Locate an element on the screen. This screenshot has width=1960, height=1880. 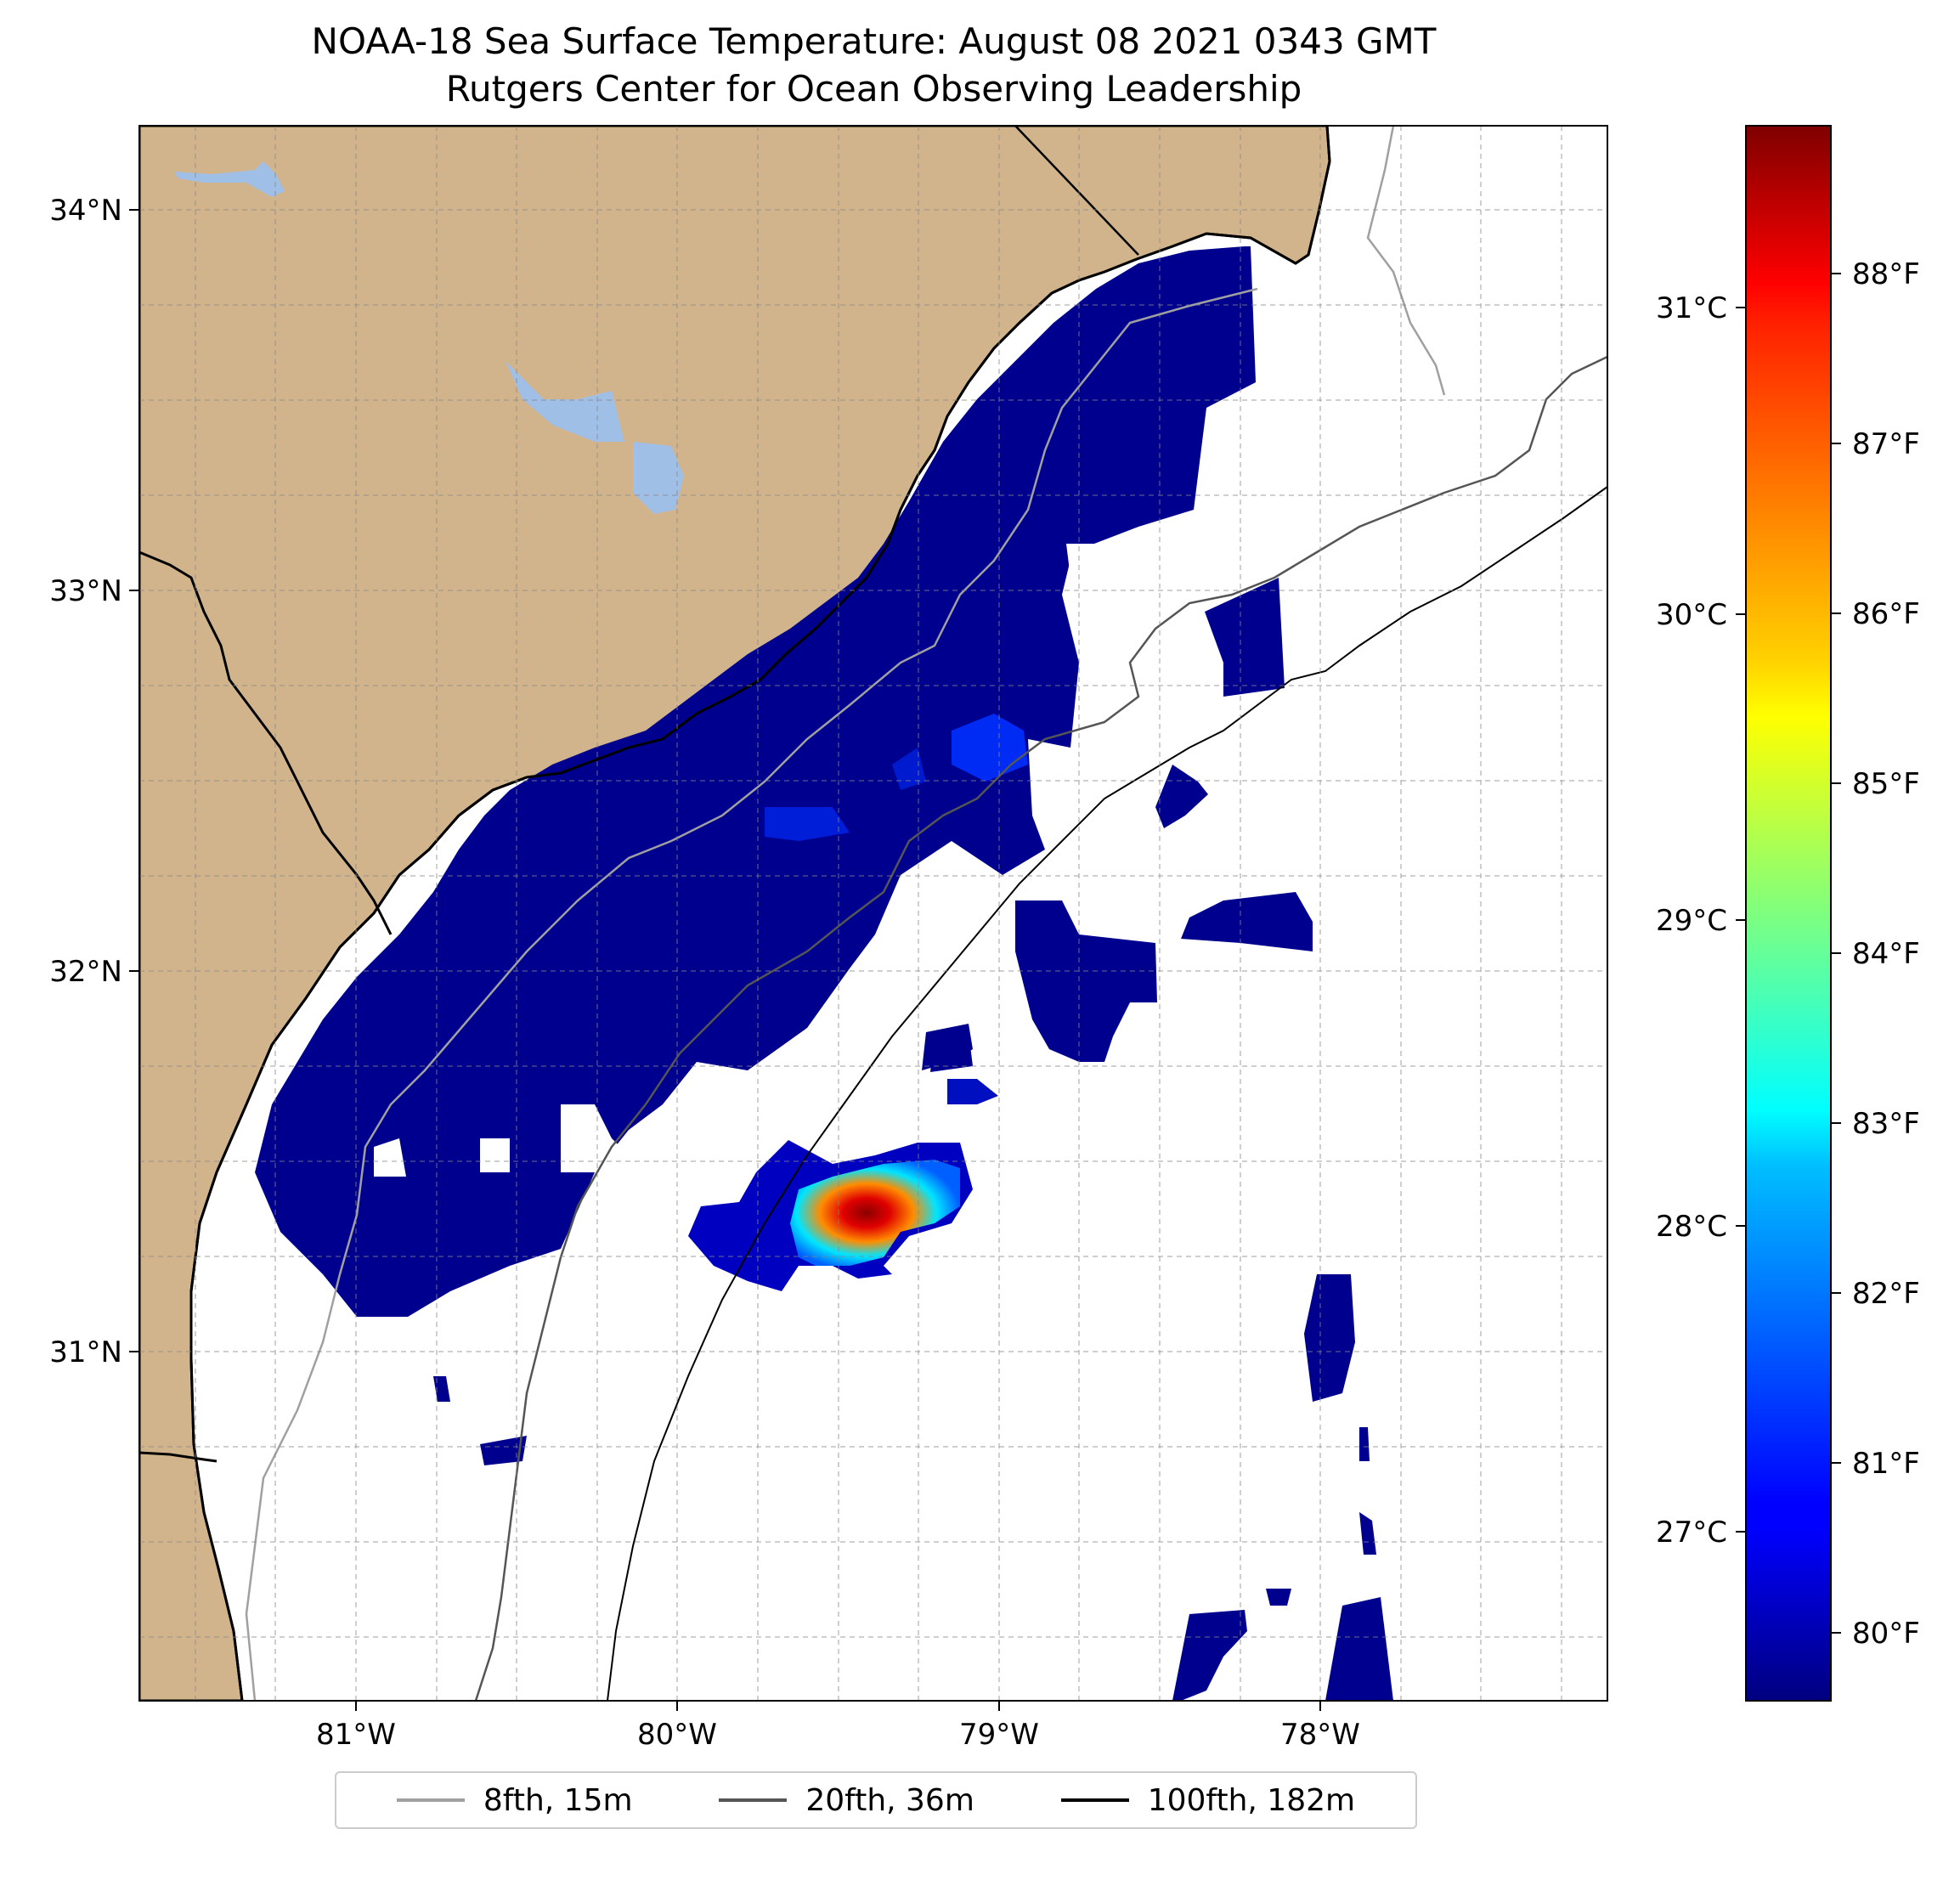
colorbar-fahrenheit-label: 86°F is located at coordinates (1886, 614).